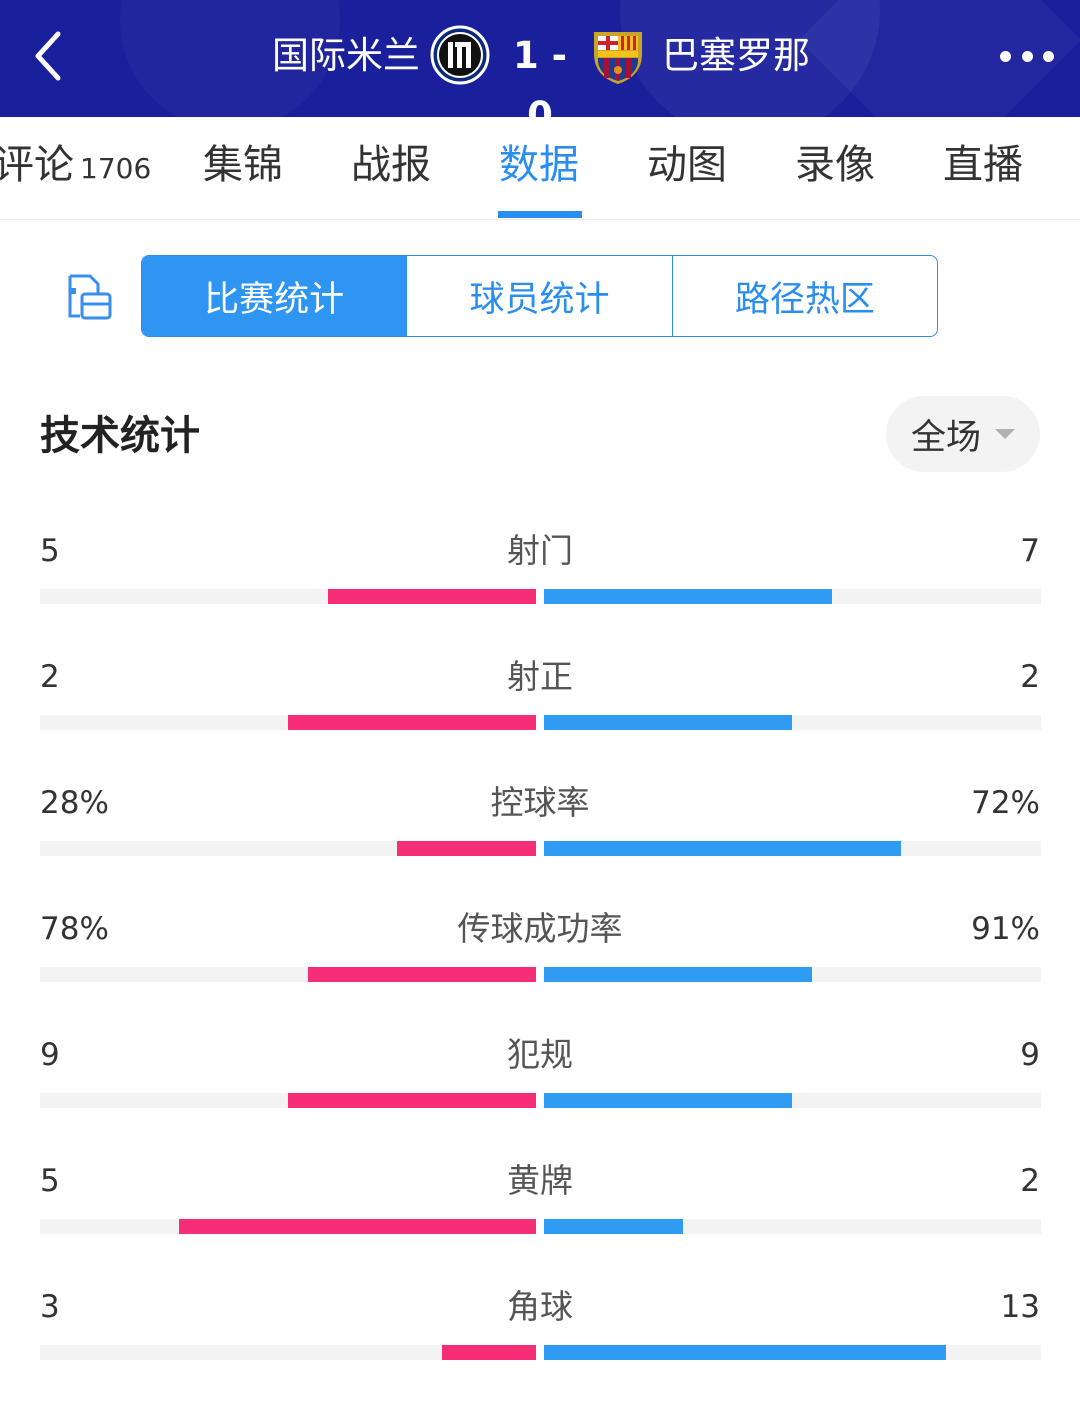  I want to click on stat-label: 射正, so click(540, 676).